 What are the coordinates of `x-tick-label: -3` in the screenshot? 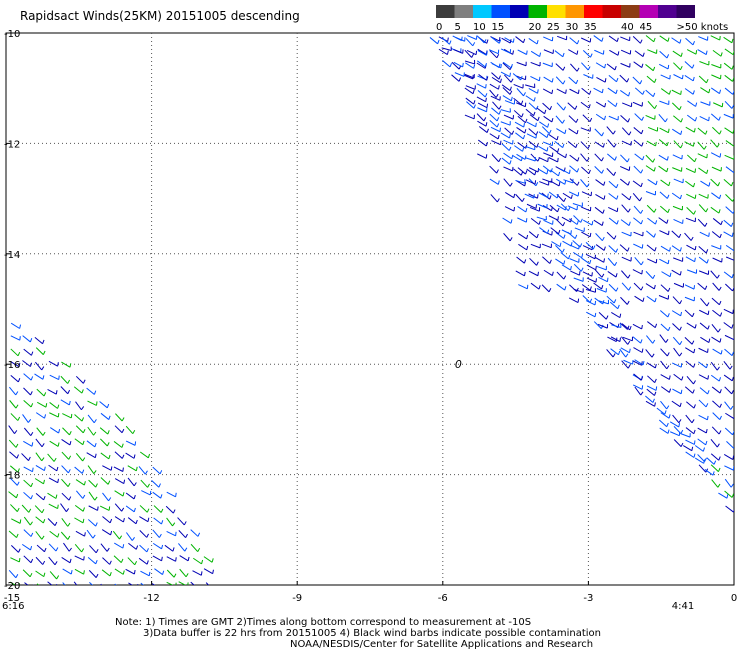 It's located at (588, 598).